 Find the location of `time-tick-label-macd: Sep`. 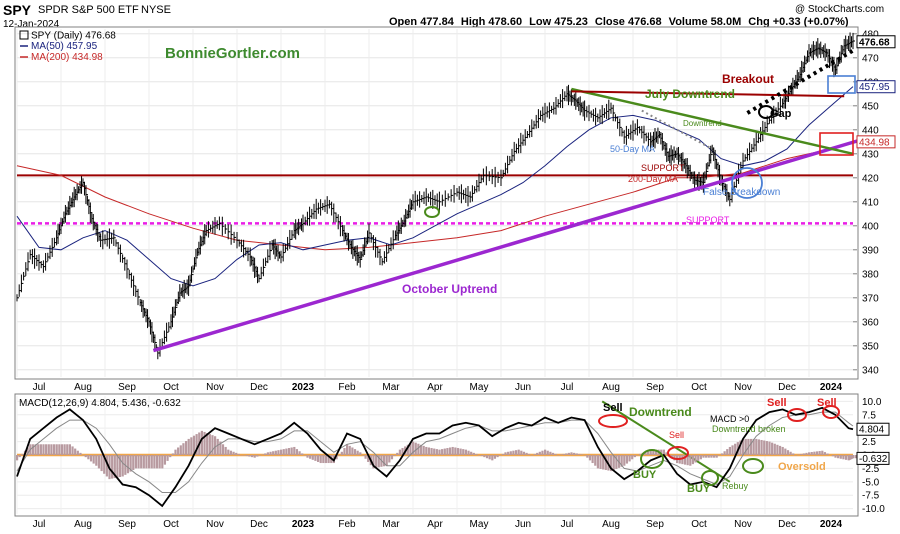

time-tick-label-macd: Sep is located at coordinates (127, 524).